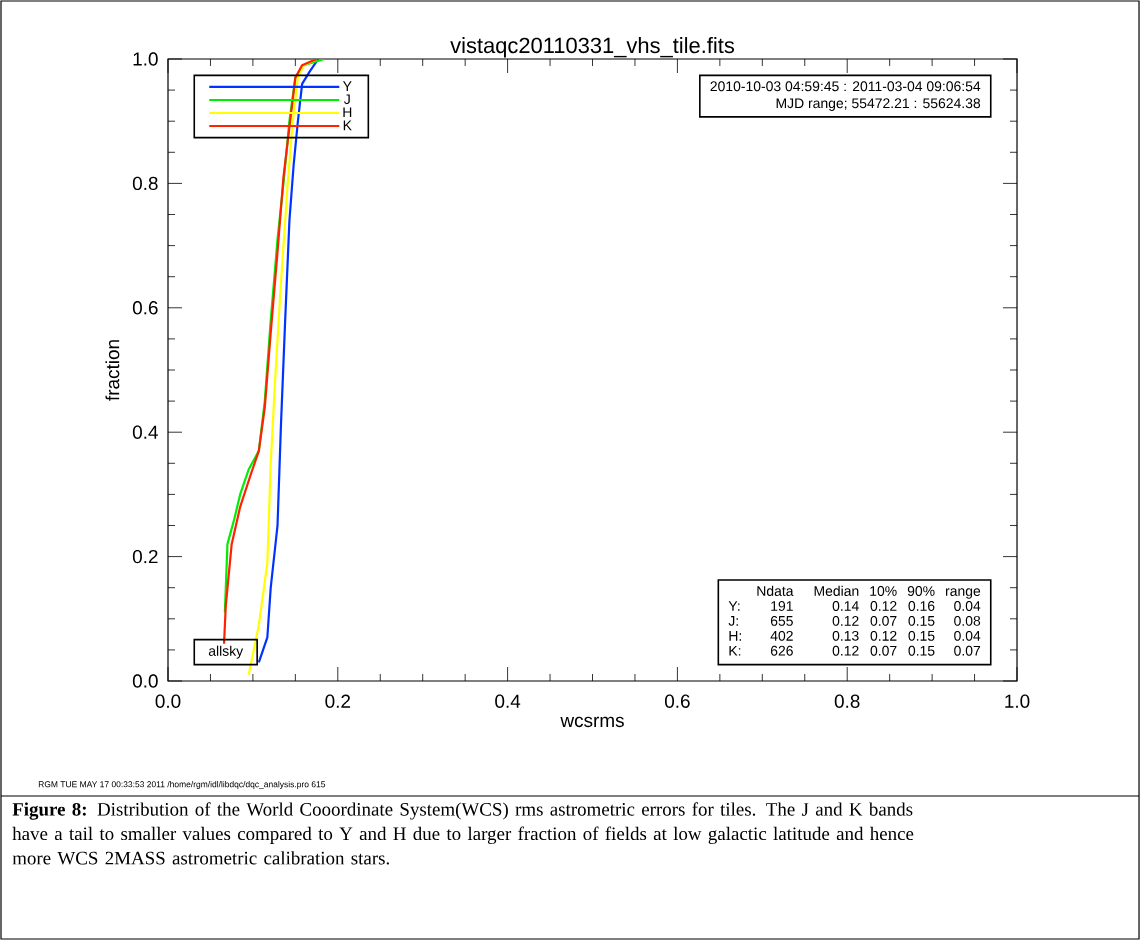 The width and height of the screenshot is (1140, 940). I want to click on annotation: 655, so click(781, 620).